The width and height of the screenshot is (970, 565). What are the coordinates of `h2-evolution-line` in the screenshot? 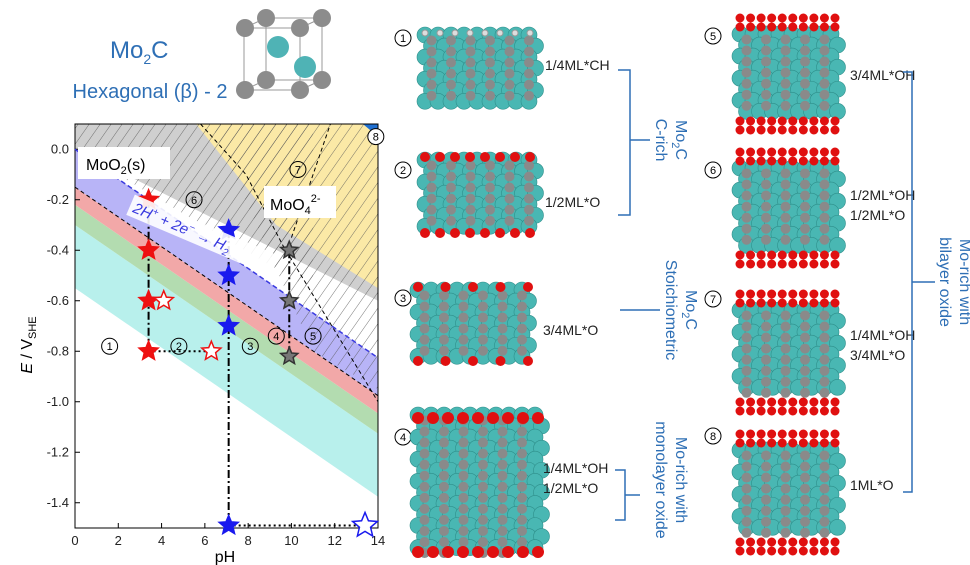 It's located at (226, 253).